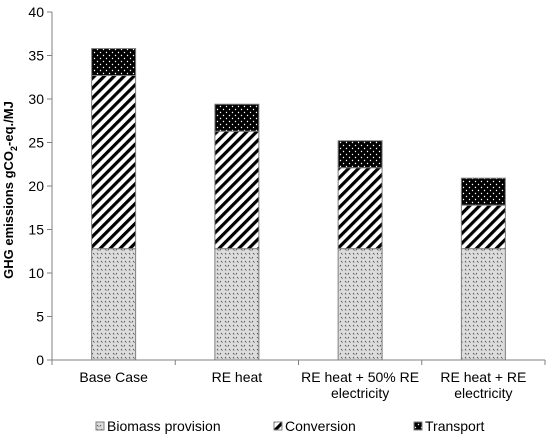  I want to click on legend: Biomass provision Conversion Transport, so click(290, 426).